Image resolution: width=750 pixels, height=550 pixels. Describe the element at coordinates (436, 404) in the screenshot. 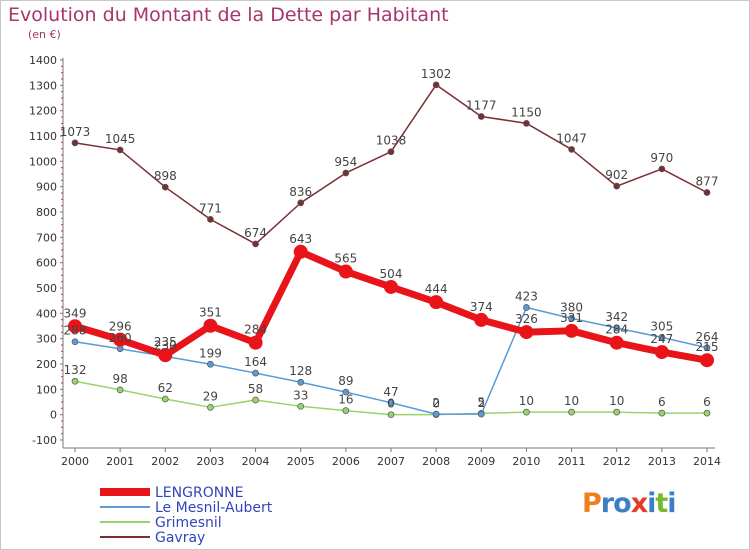

I see `data-label-grimesnil: 0` at that location.